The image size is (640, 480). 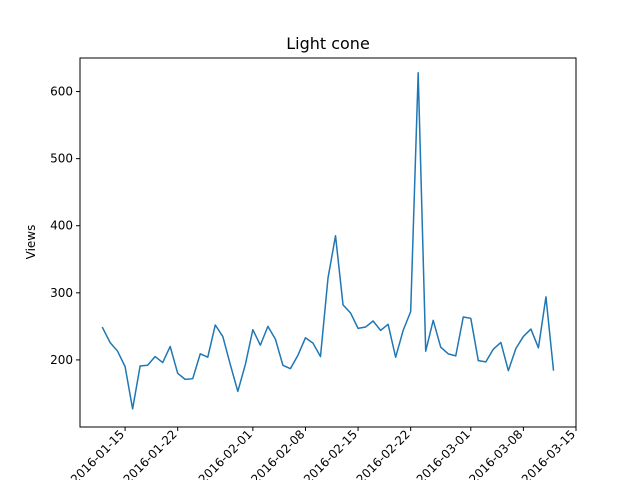 I want to click on y-tick-label: 400, so click(x=61, y=226).